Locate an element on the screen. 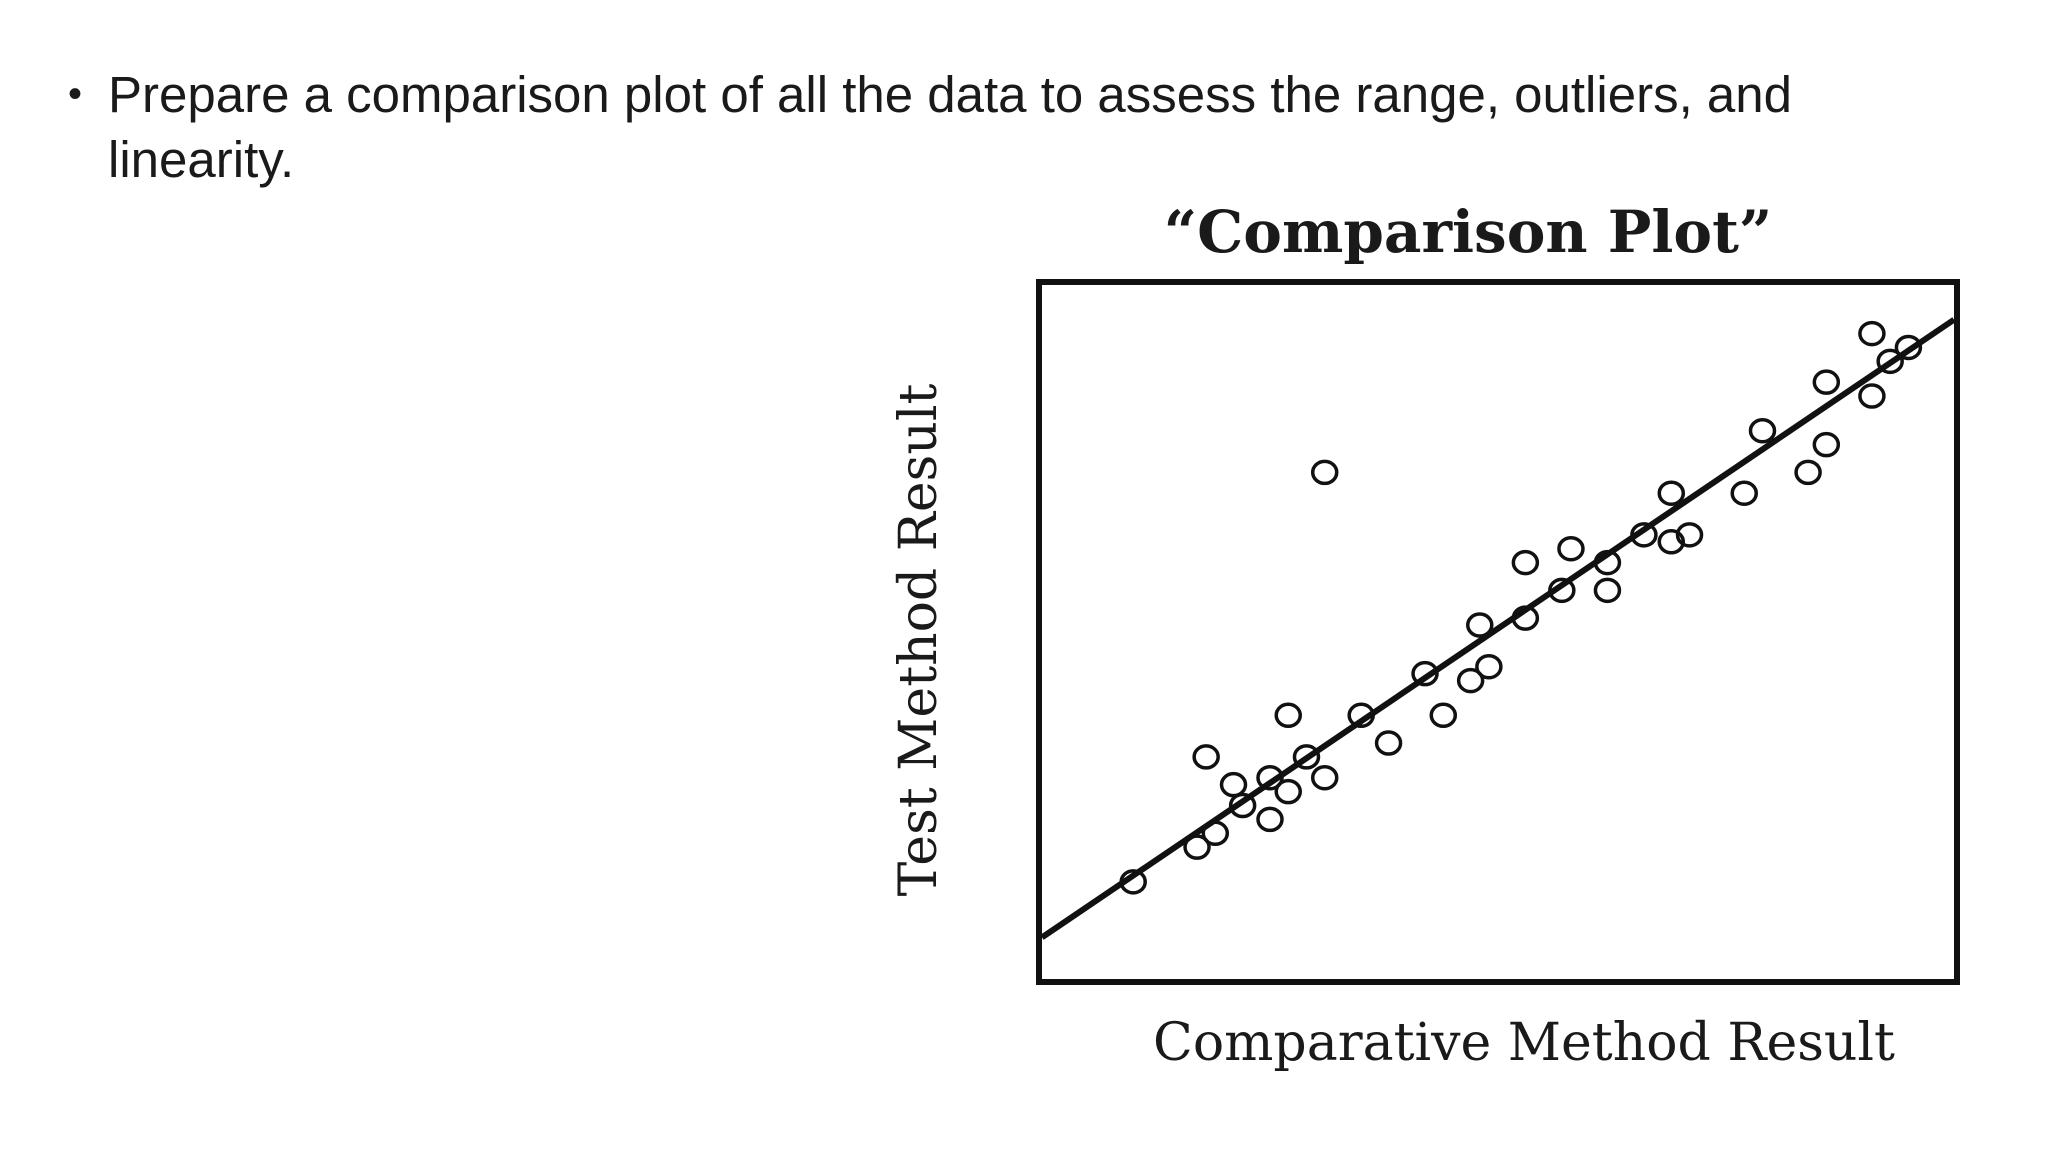 This screenshot has width=2048, height=1152. y-axis-label: Test Method Result is located at coordinates (919, 640).